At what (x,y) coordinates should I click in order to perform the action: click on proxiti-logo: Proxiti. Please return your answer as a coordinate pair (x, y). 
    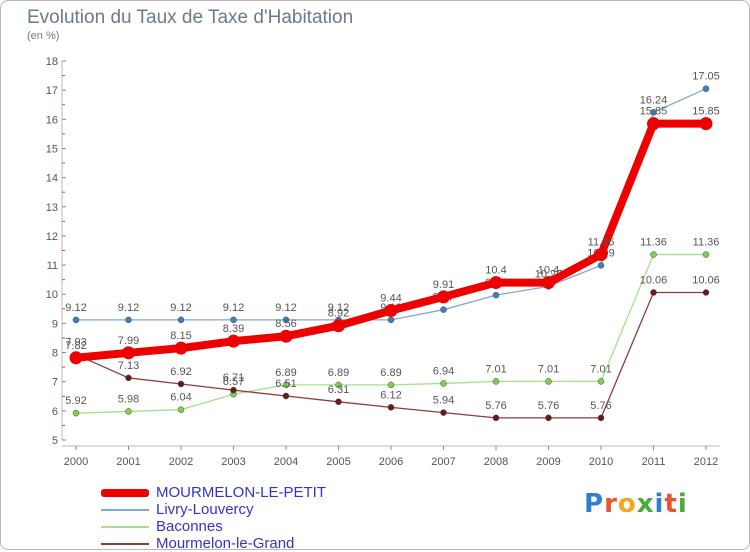
    Looking at the image, I should click on (636, 504).